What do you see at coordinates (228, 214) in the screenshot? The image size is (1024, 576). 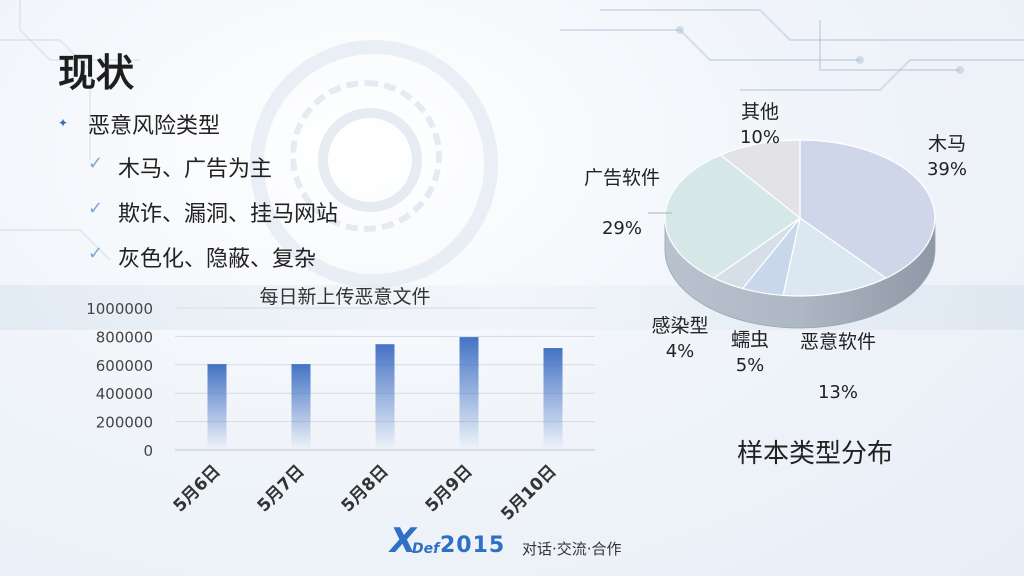 I see `sub-bullet-text: 欺诈、漏洞、挂马网站` at bounding box center [228, 214].